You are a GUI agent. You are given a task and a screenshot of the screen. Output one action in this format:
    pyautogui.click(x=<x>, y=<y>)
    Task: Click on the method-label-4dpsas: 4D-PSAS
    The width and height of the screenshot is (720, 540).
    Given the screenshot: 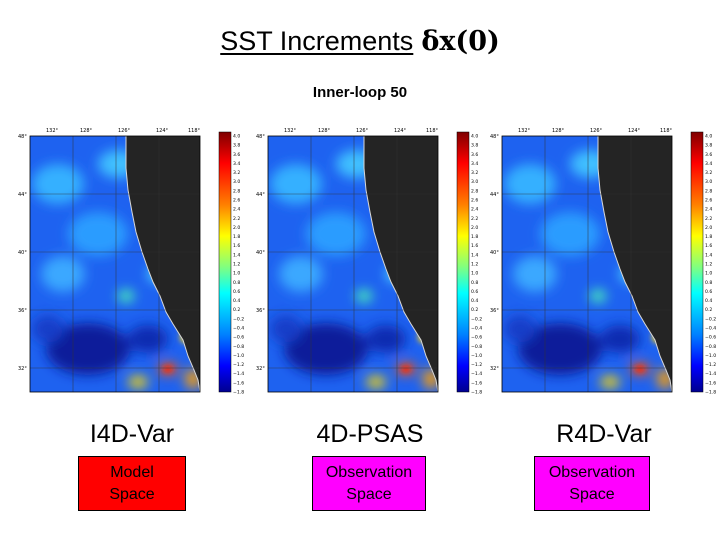 What is the action you would take?
    pyautogui.click(x=370, y=434)
    